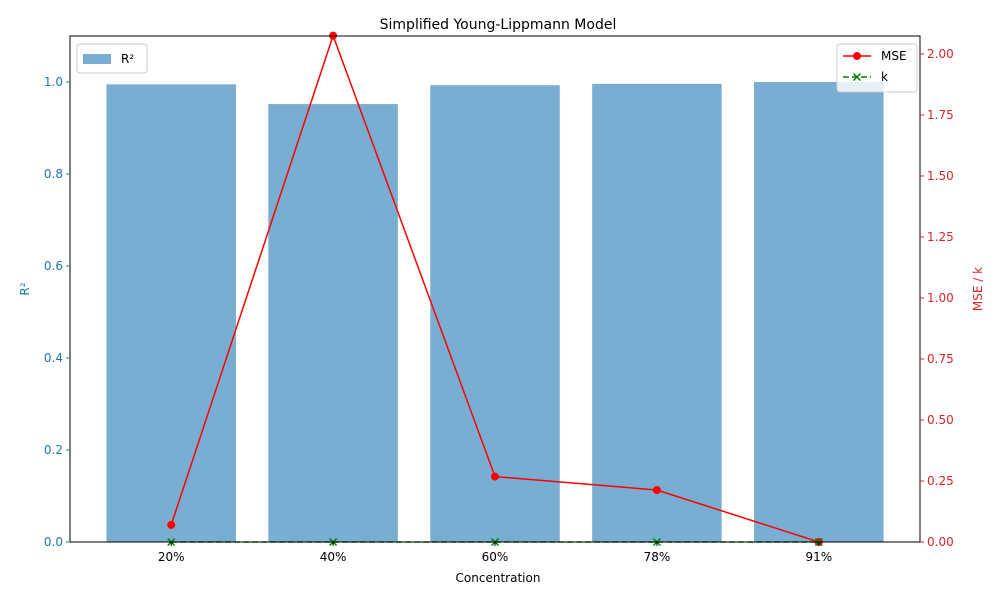 The width and height of the screenshot is (1000, 600). I want to click on y-left-tick-label: 0.4, so click(53, 358).